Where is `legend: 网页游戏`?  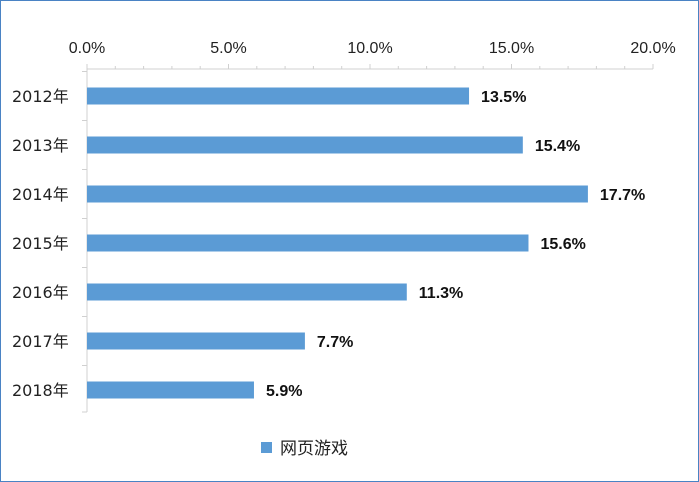 legend: 网页游戏 is located at coordinates (304, 449).